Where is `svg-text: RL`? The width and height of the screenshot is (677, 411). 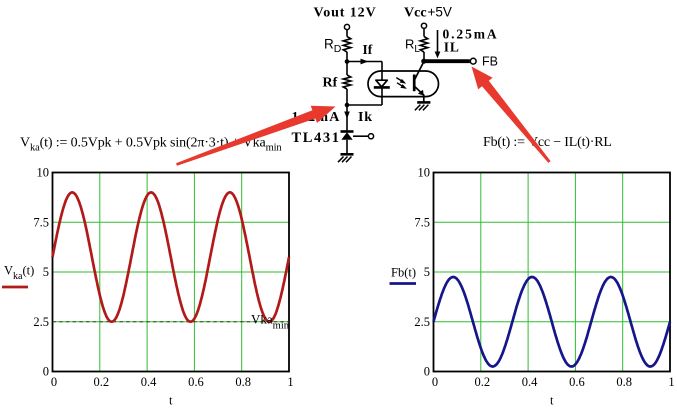 svg-text: RL is located at coordinates (412, 46).